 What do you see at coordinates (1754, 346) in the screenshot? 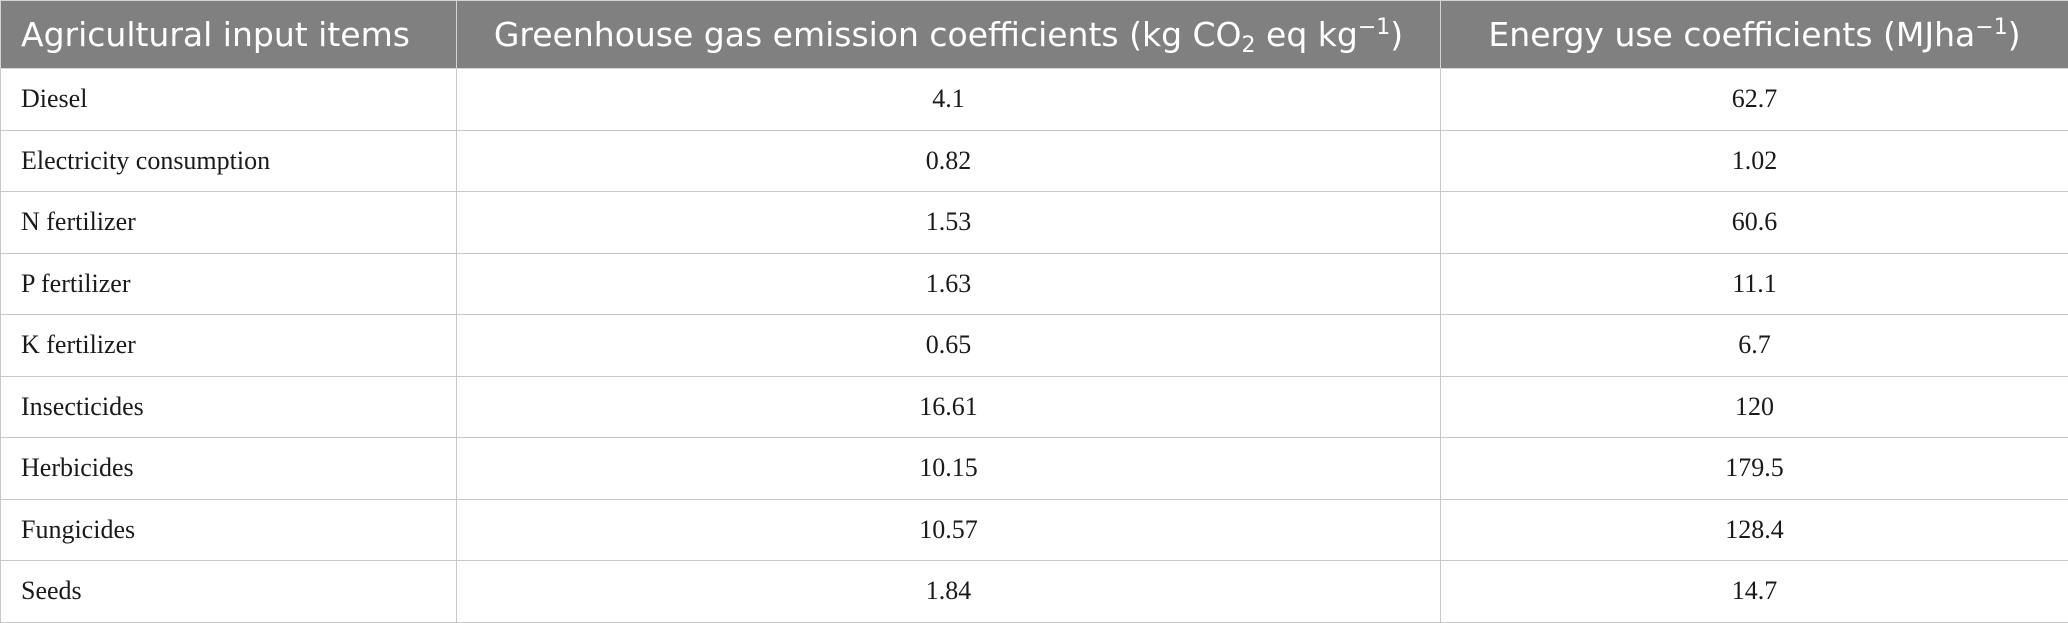
I see `row-energy-cell: 6.7` at bounding box center [1754, 346].